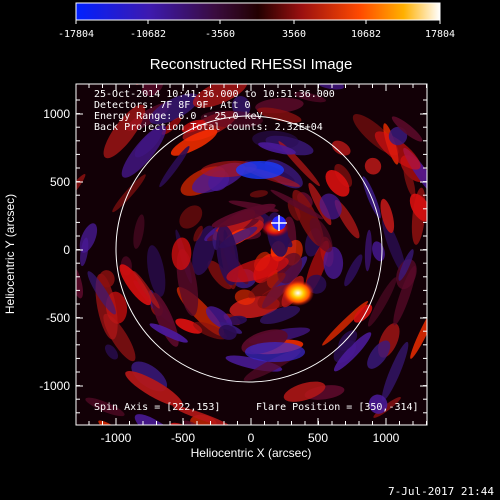 The image size is (500, 500). What do you see at coordinates (258, 11) in the screenshot?
I see `colorbar-gradient` at bounding box center [258, 11].